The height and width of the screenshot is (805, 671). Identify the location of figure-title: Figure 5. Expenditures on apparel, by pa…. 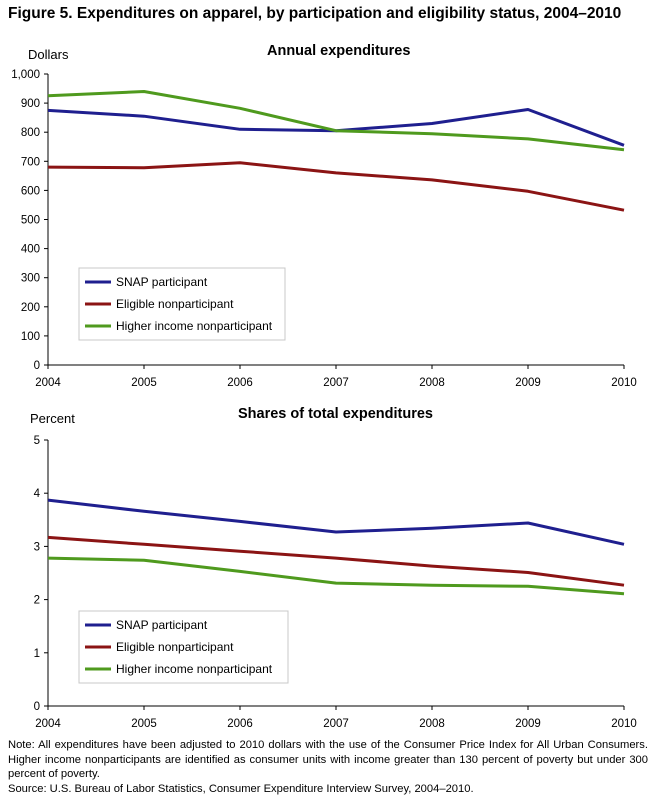
(315, 13).